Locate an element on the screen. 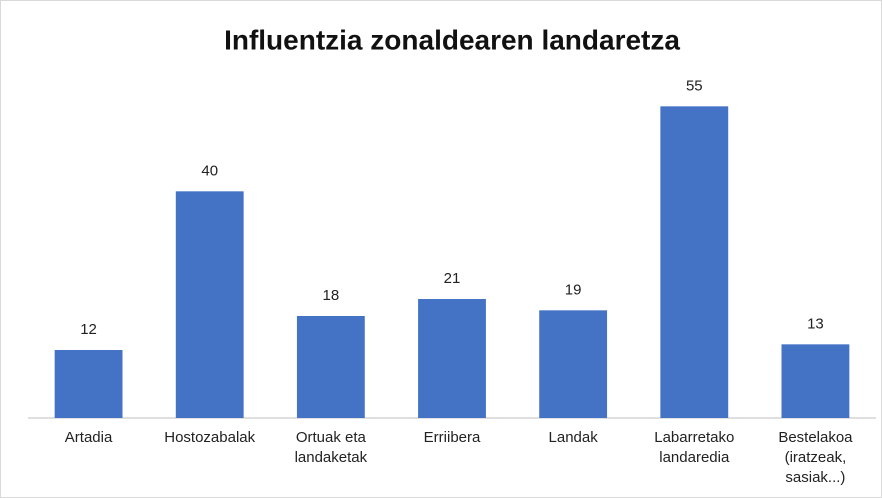  data-label: 40 is located at coordinates (209, 170).